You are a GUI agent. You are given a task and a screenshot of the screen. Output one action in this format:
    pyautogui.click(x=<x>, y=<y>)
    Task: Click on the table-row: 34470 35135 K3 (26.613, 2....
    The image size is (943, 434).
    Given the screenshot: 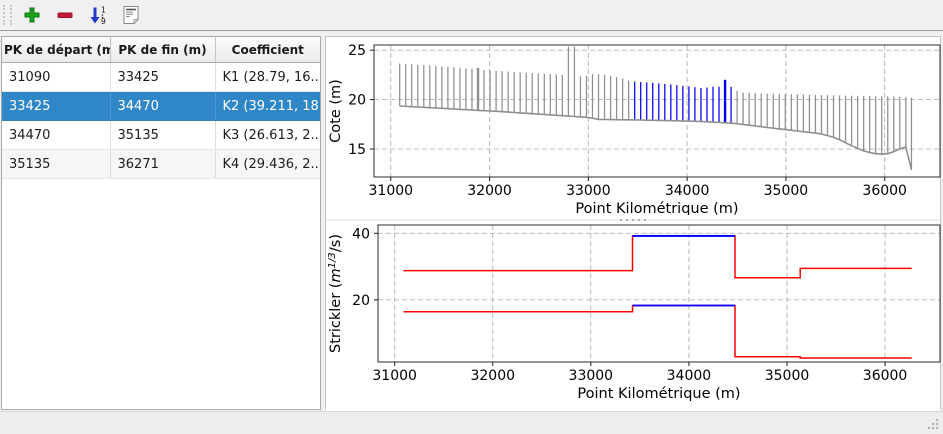 What is the action you would take?
    pyautogui.click(x=161, y=135)
    